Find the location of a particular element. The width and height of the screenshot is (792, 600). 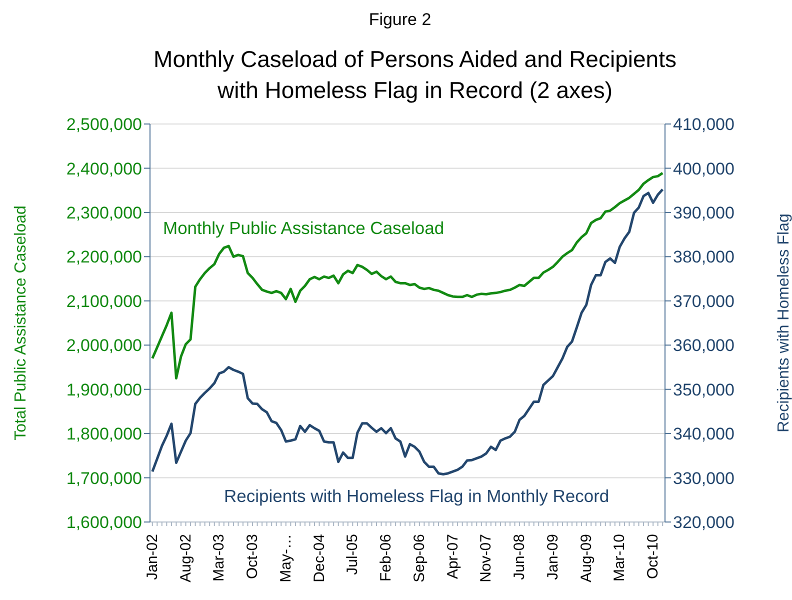

y2-tick-label: 390,000 is located at coordinates (703, 212).